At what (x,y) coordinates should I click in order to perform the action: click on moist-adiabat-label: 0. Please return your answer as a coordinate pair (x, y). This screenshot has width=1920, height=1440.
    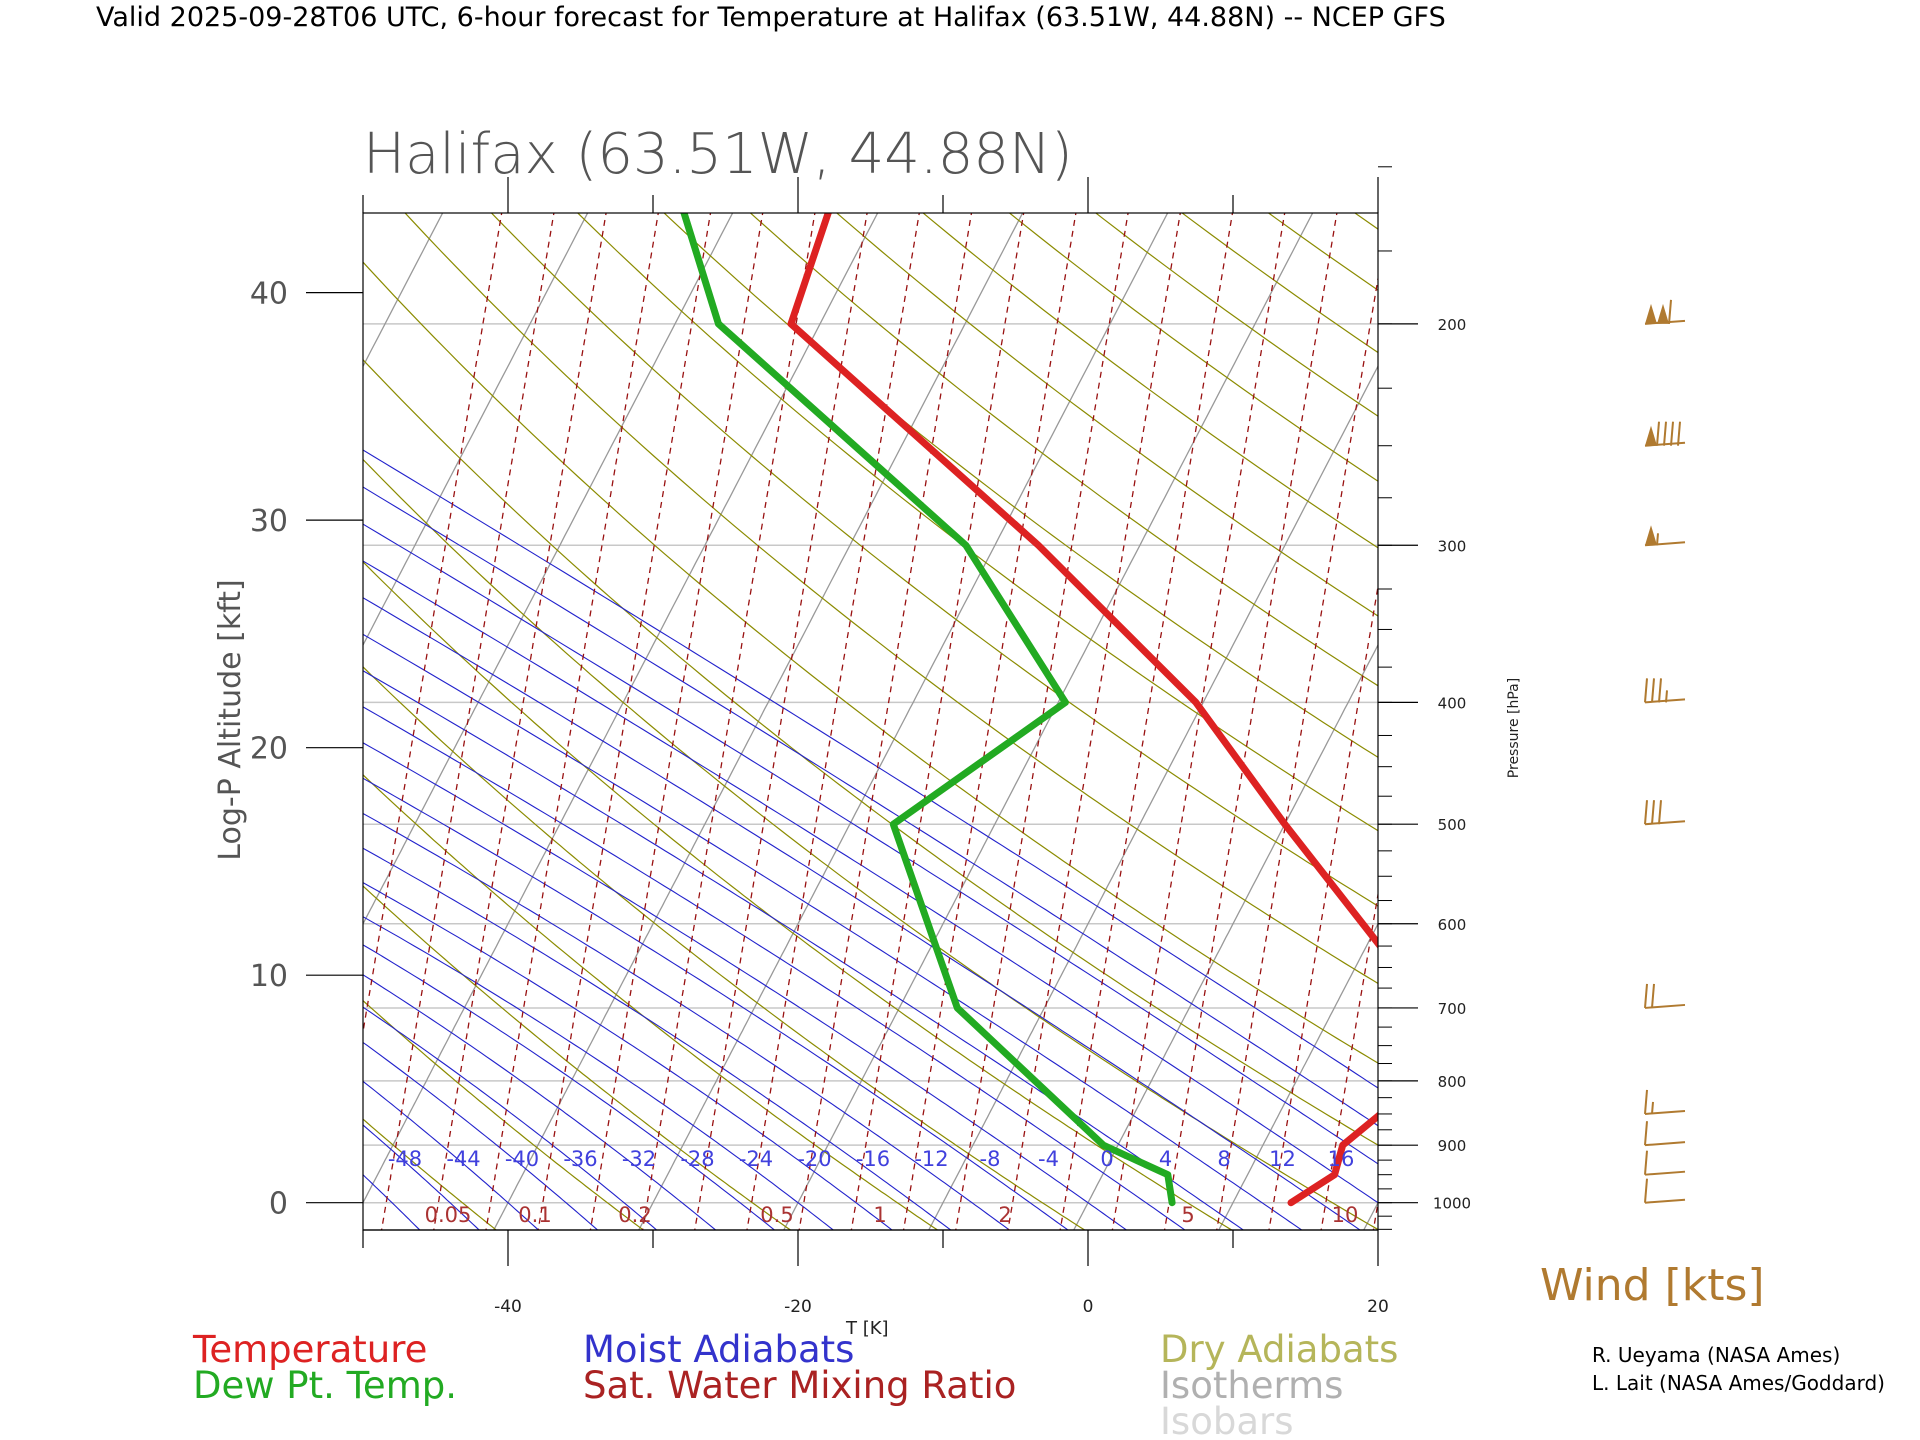
    Looking at the image, I should click on (1106, 1159).